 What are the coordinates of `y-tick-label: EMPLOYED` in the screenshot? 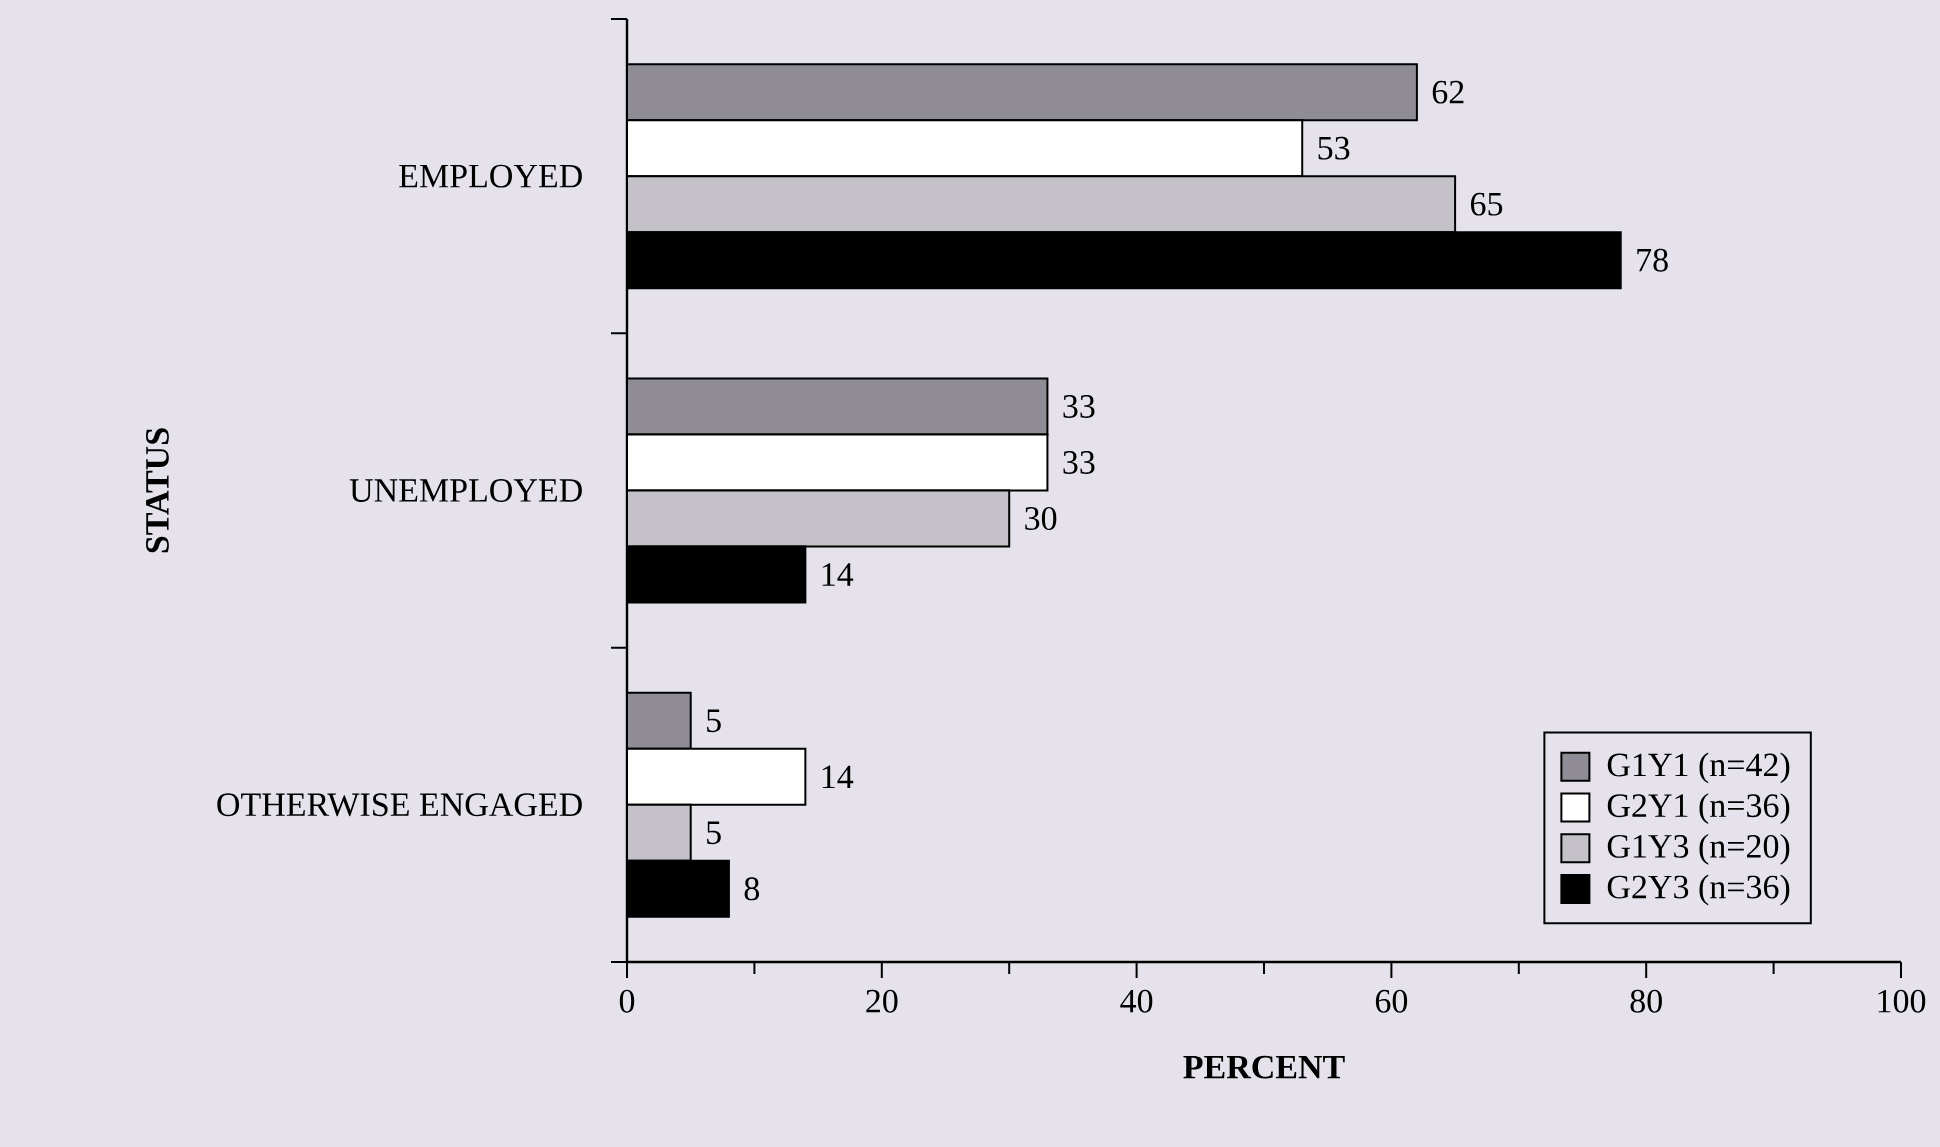 It's located at (490, 176).